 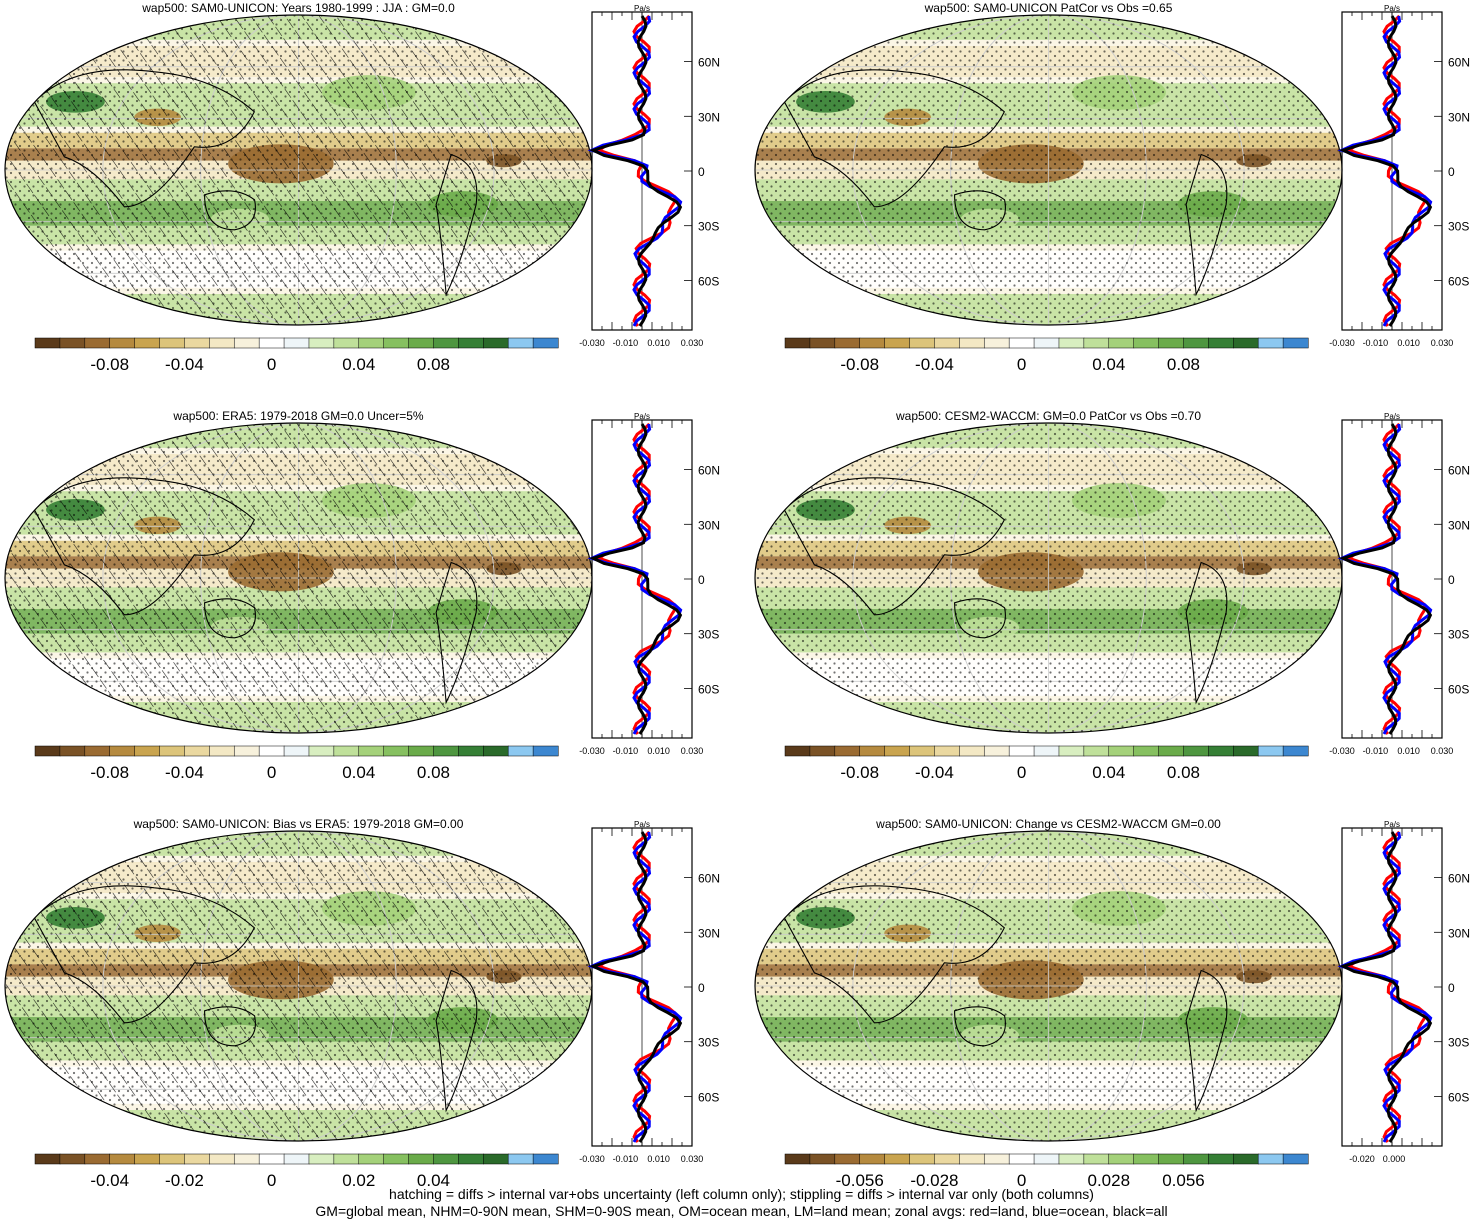 I want to click on colorbar-tick-label: -0.08, so click(x=109, y=364).